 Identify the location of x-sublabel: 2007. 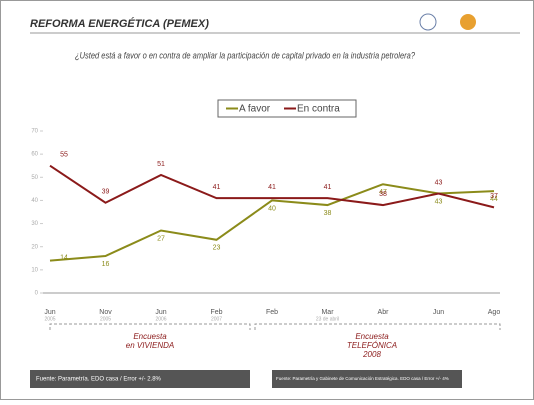
(216, 319).